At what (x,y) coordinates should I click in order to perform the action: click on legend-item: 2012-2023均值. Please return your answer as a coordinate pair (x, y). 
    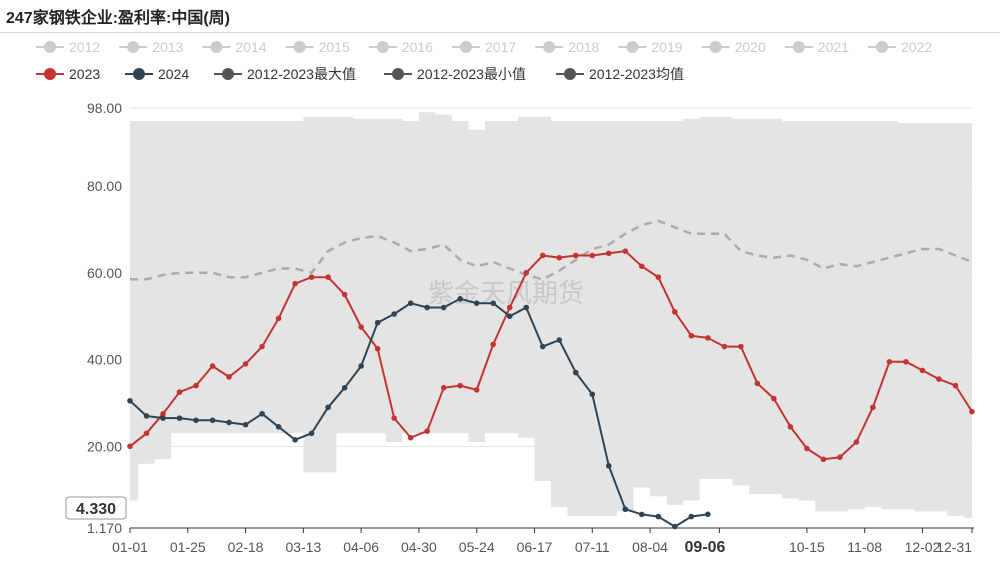
    Looking at the image, I should click on (620, 74).